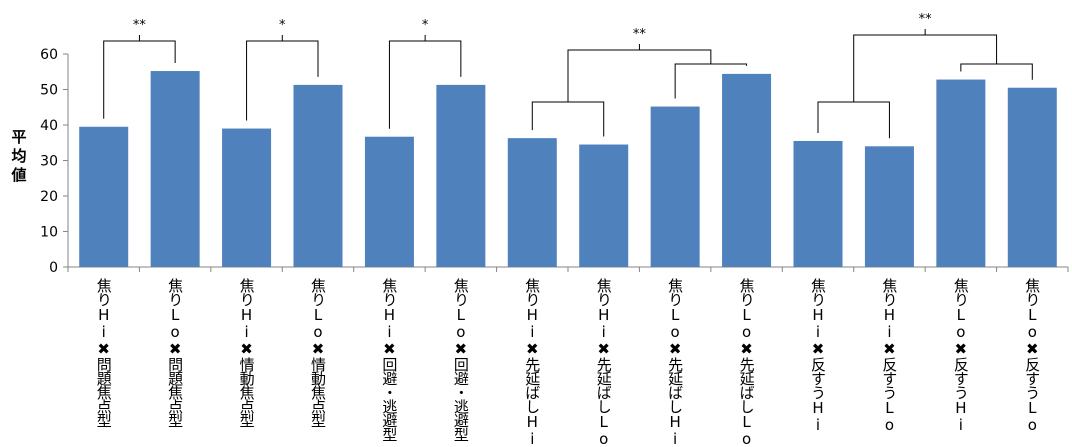 The image size is (1072, 447). Describe the element at coordinates (675, 362) in the screenshot. I see `category-label: 焦りLo✖先延ばしHi` at that location.